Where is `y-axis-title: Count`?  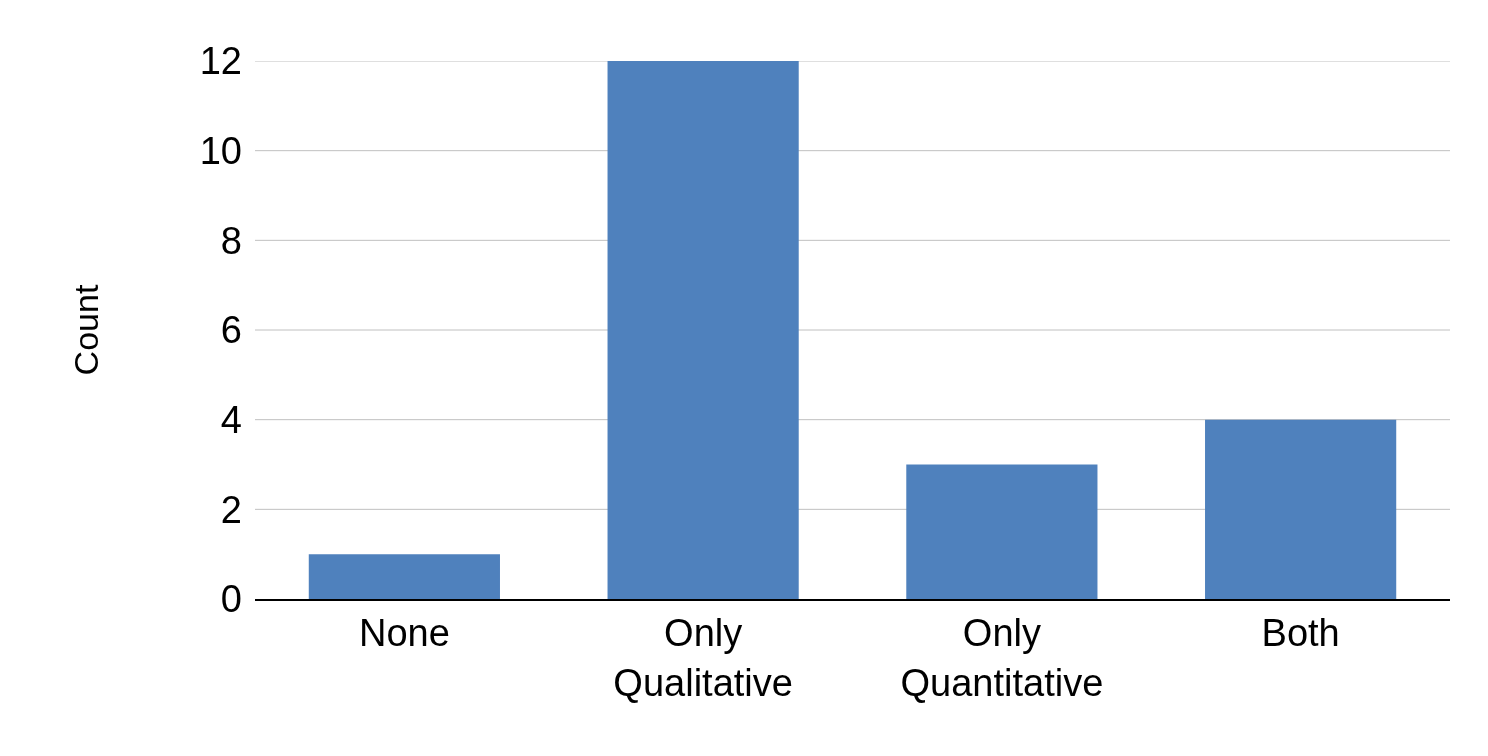 y-axis-title: Count is located at coordinates (86, 330).